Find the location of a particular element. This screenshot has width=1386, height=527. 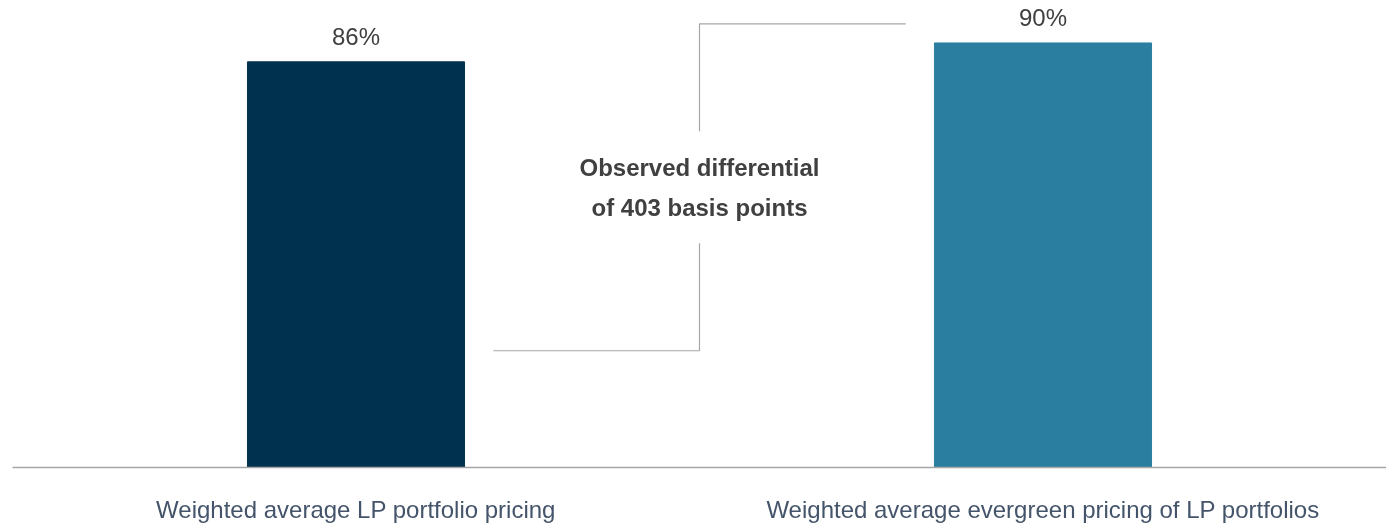

data-label: 90% is located at coordinates (1043, 17).